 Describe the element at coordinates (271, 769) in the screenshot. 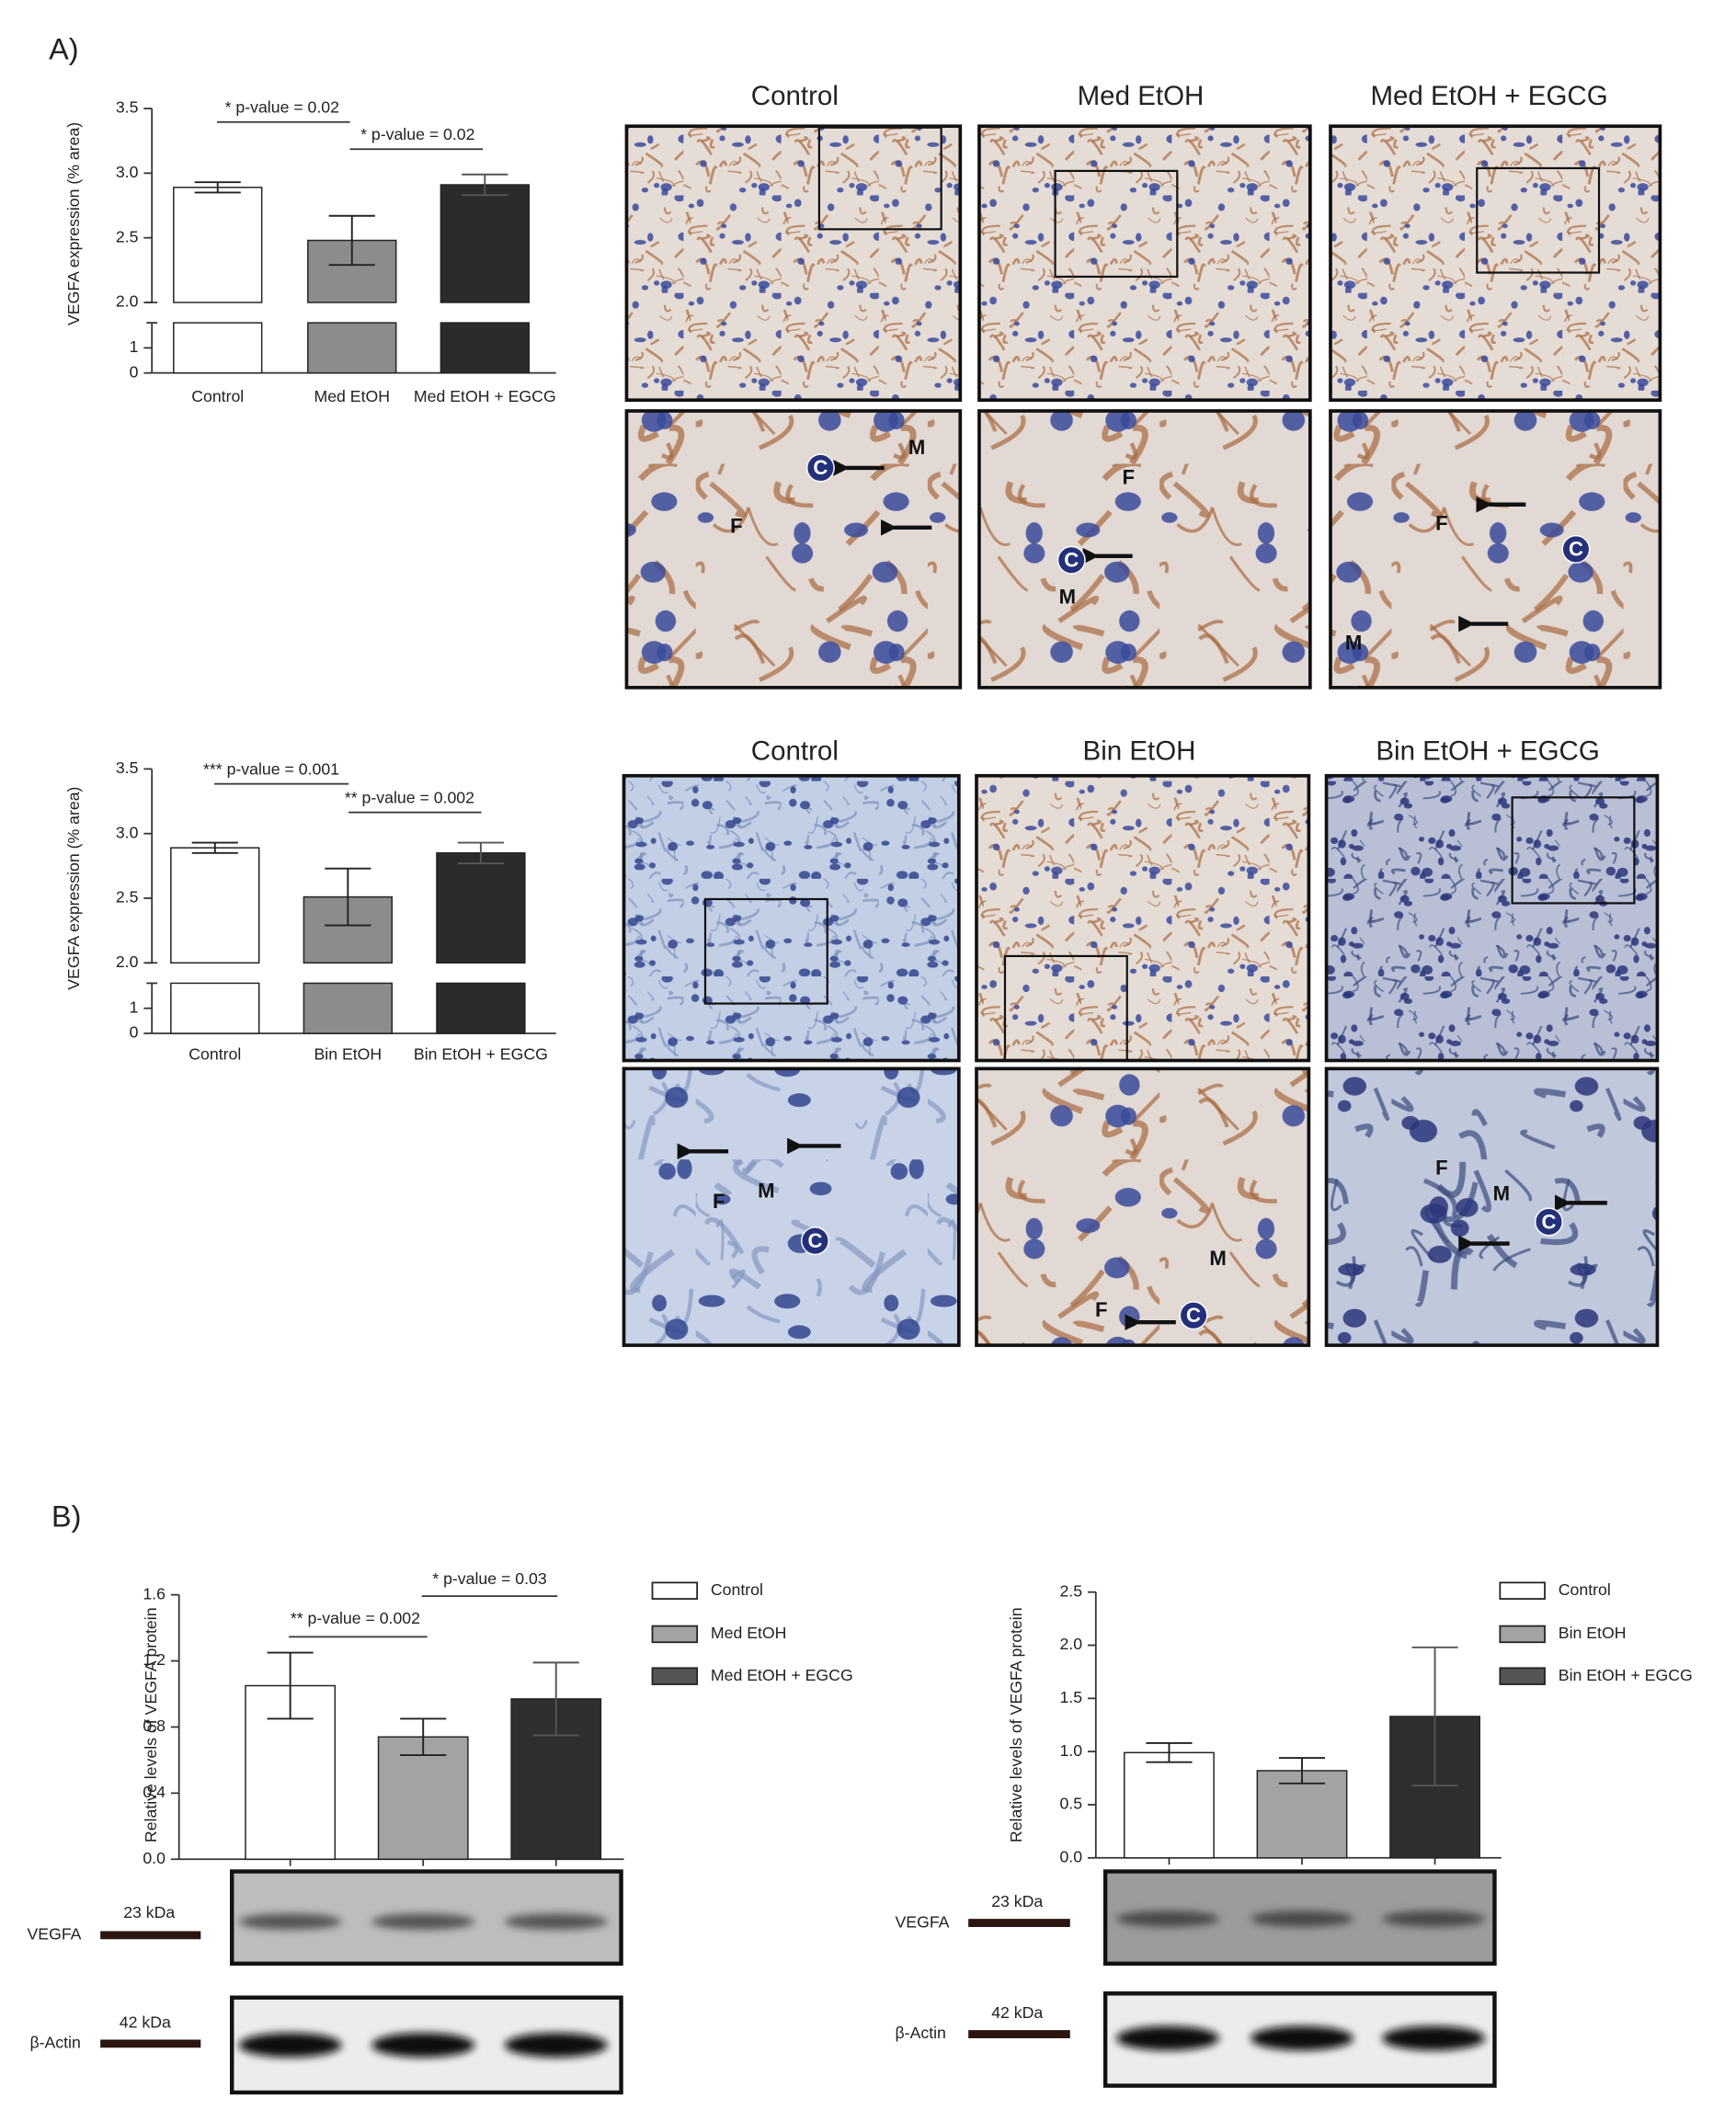

I see `significance-label: *** p-value = 0.001` at that location.